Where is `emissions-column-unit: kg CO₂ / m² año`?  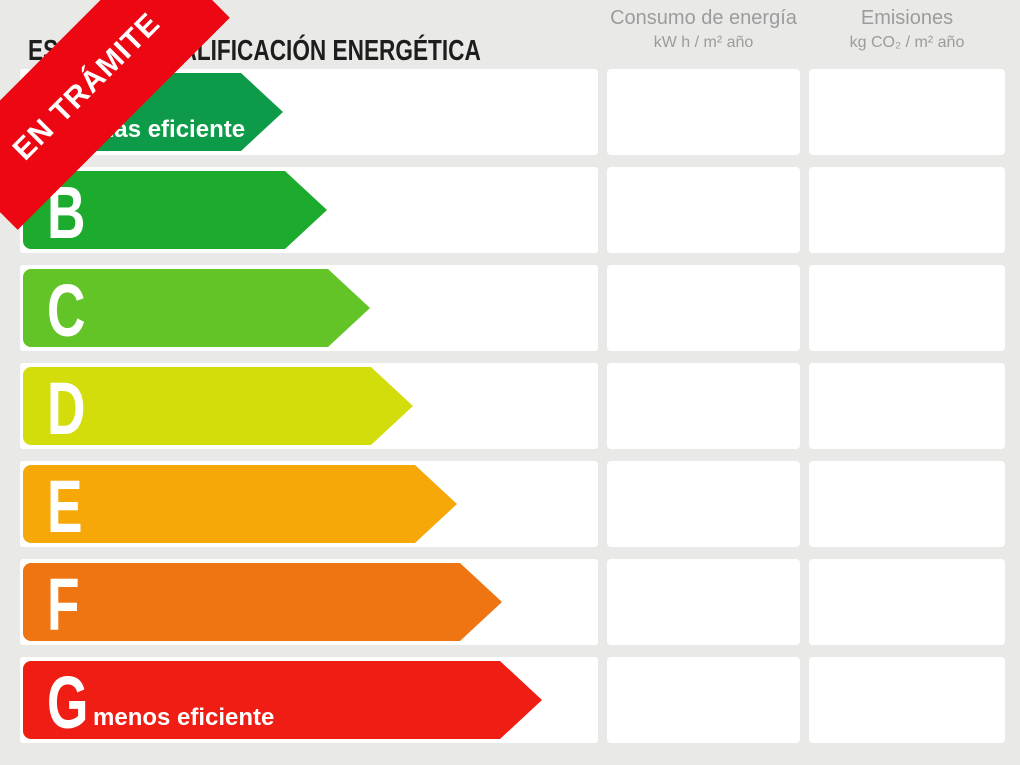 emissions-column-unit: kg CO₂ / m² año is located at coordinates (907, 42).